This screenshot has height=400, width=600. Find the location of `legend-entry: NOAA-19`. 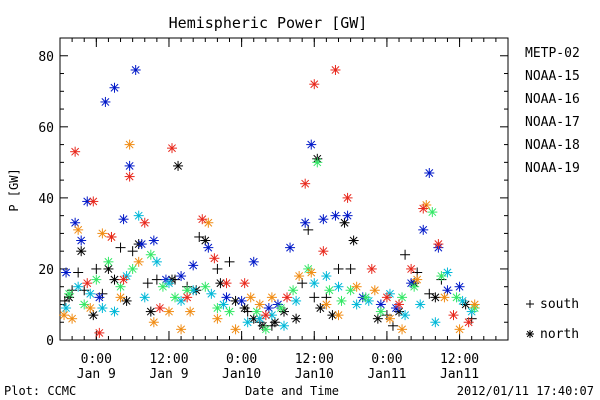

legend-entry: NOAA-19 is located at coordinates (552, 168).